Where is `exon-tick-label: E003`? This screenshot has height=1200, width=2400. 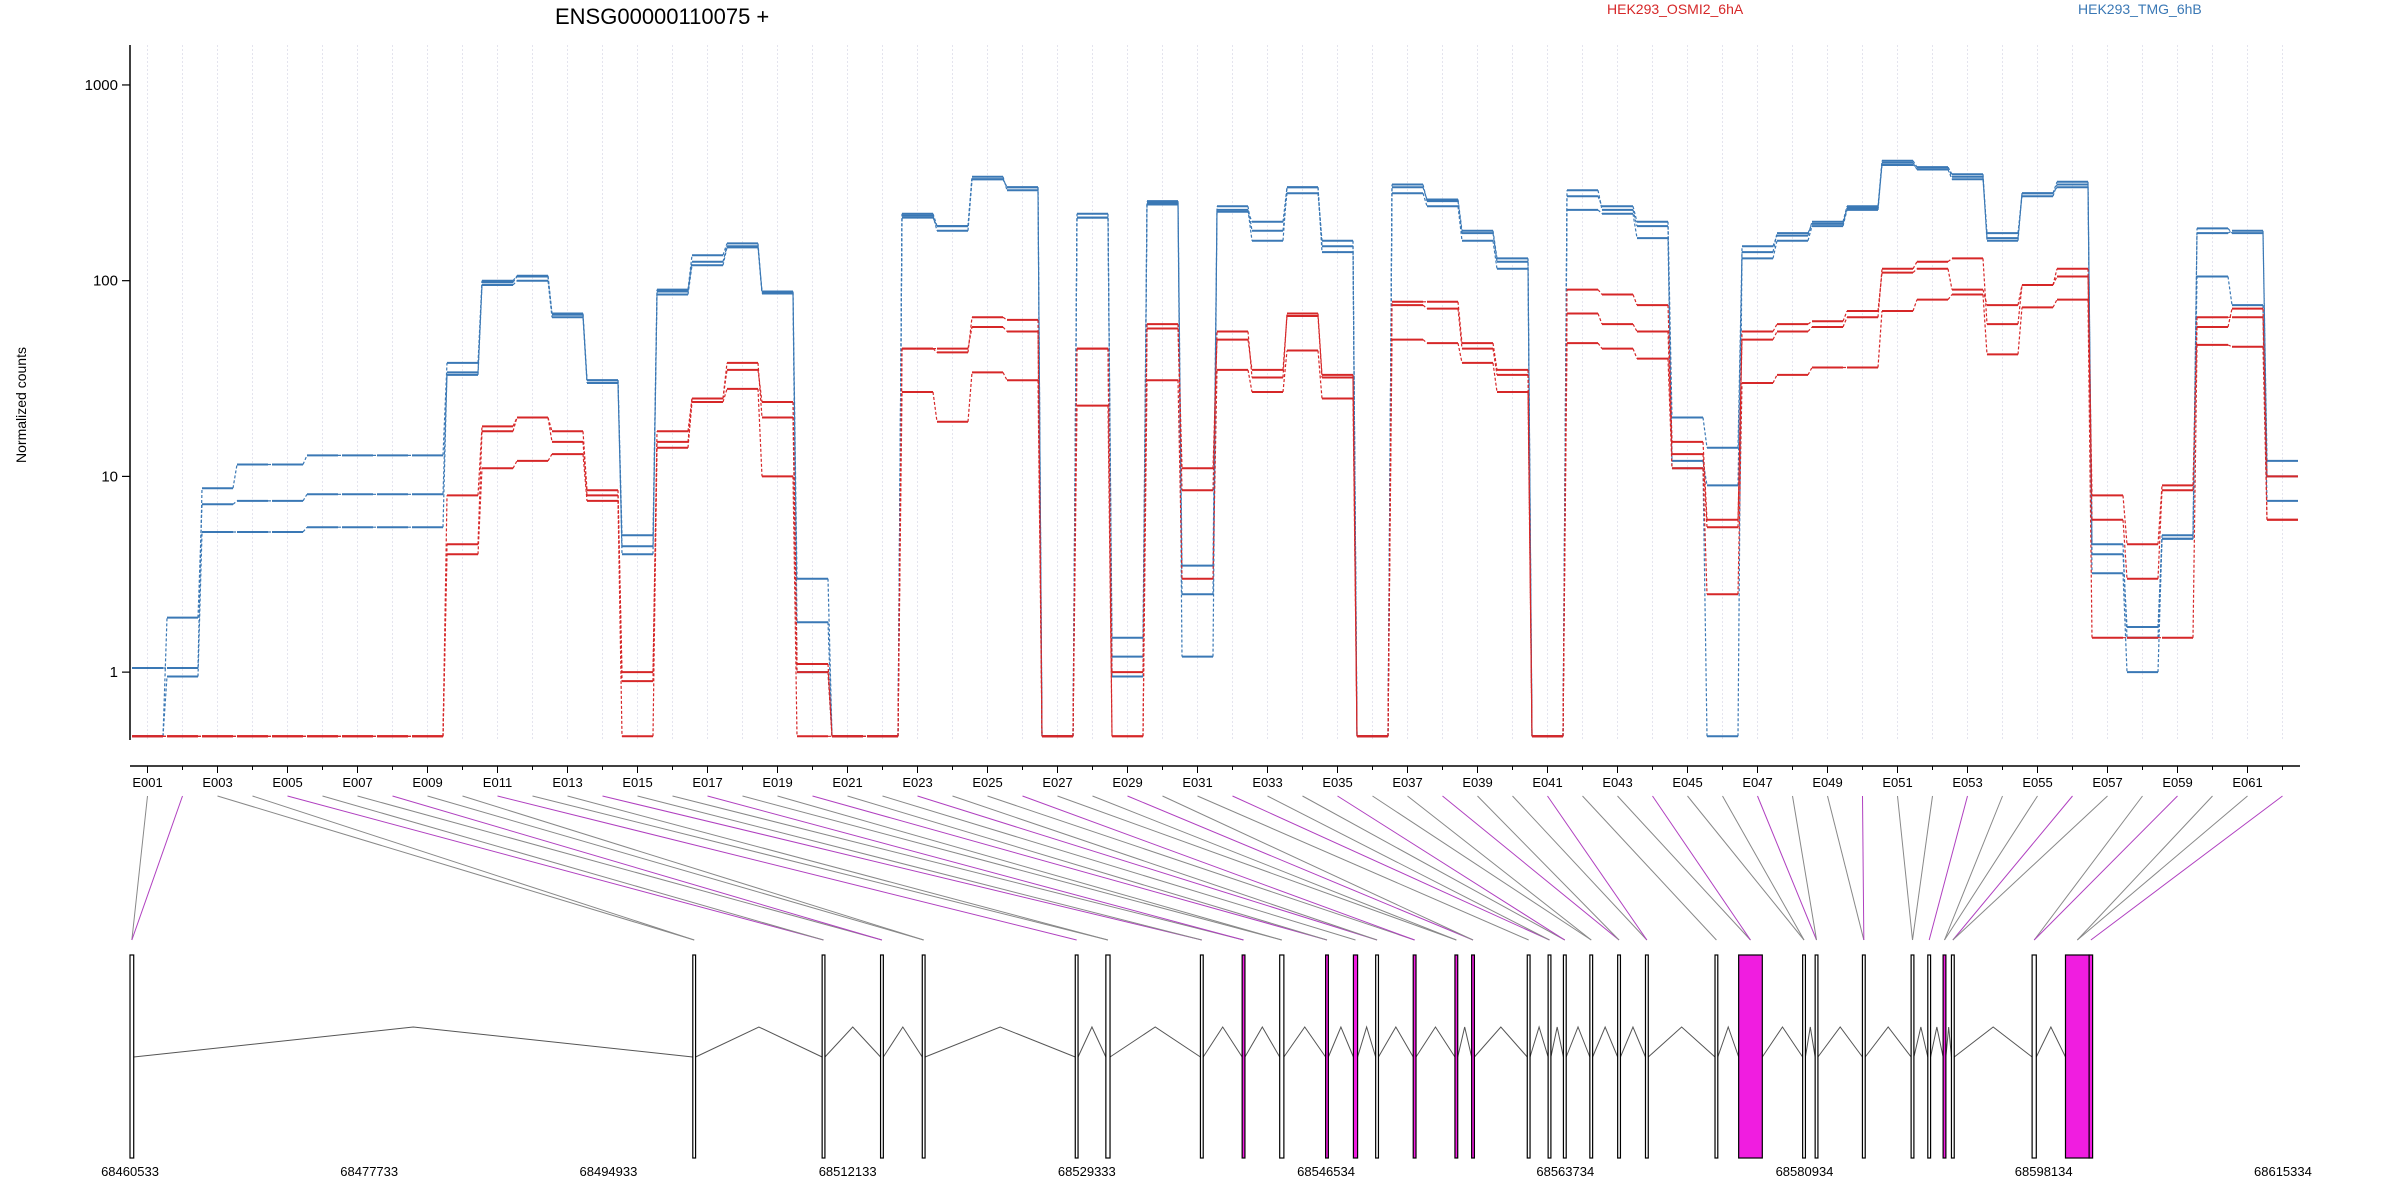 exon-tick-label: E003 is located at coordinates (217, 782).